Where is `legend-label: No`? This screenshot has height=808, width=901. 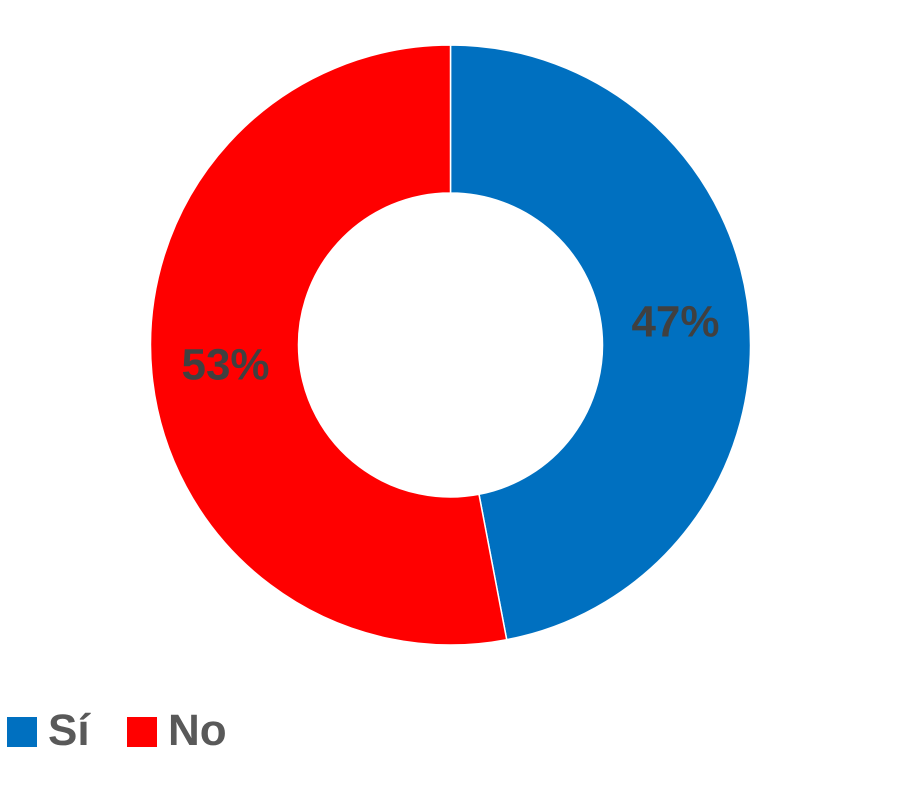
legend-label: No is located at coordinates (197, 730).